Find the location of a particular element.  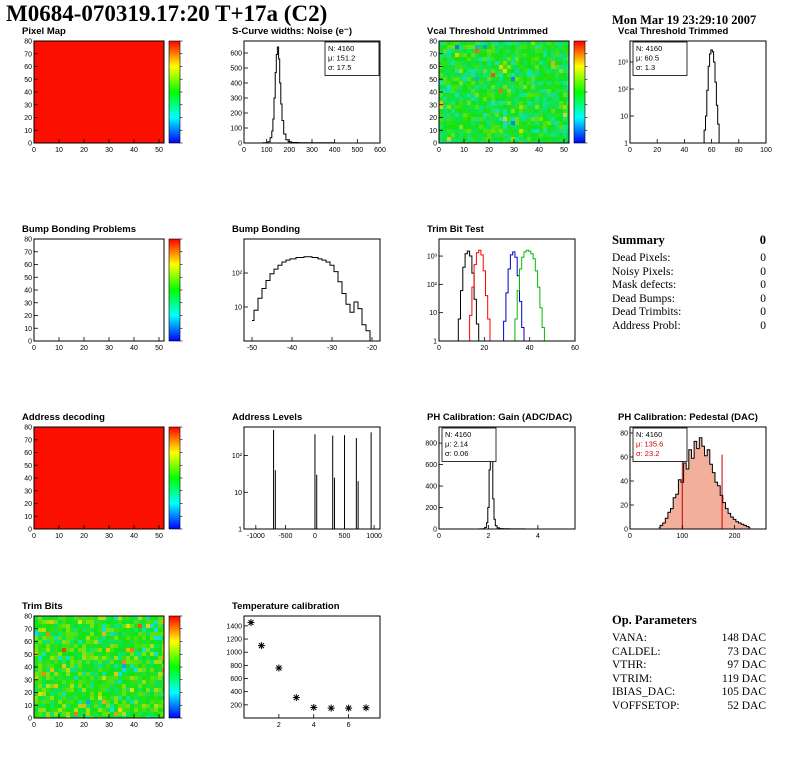

temperature-calibration-chart: 2 4 6 200 400 600 800 1000 1200 1400 is located at coordinates (303, 672).